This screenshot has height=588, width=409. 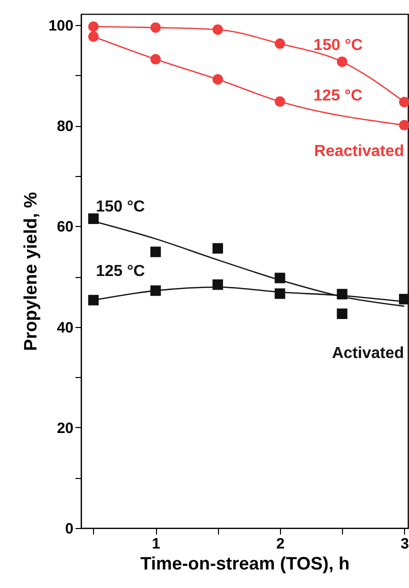 What do you see at coordinates (69, 529) in the screenshot?
I see `y-tick-label: 0` at bounding box center [69, 529].